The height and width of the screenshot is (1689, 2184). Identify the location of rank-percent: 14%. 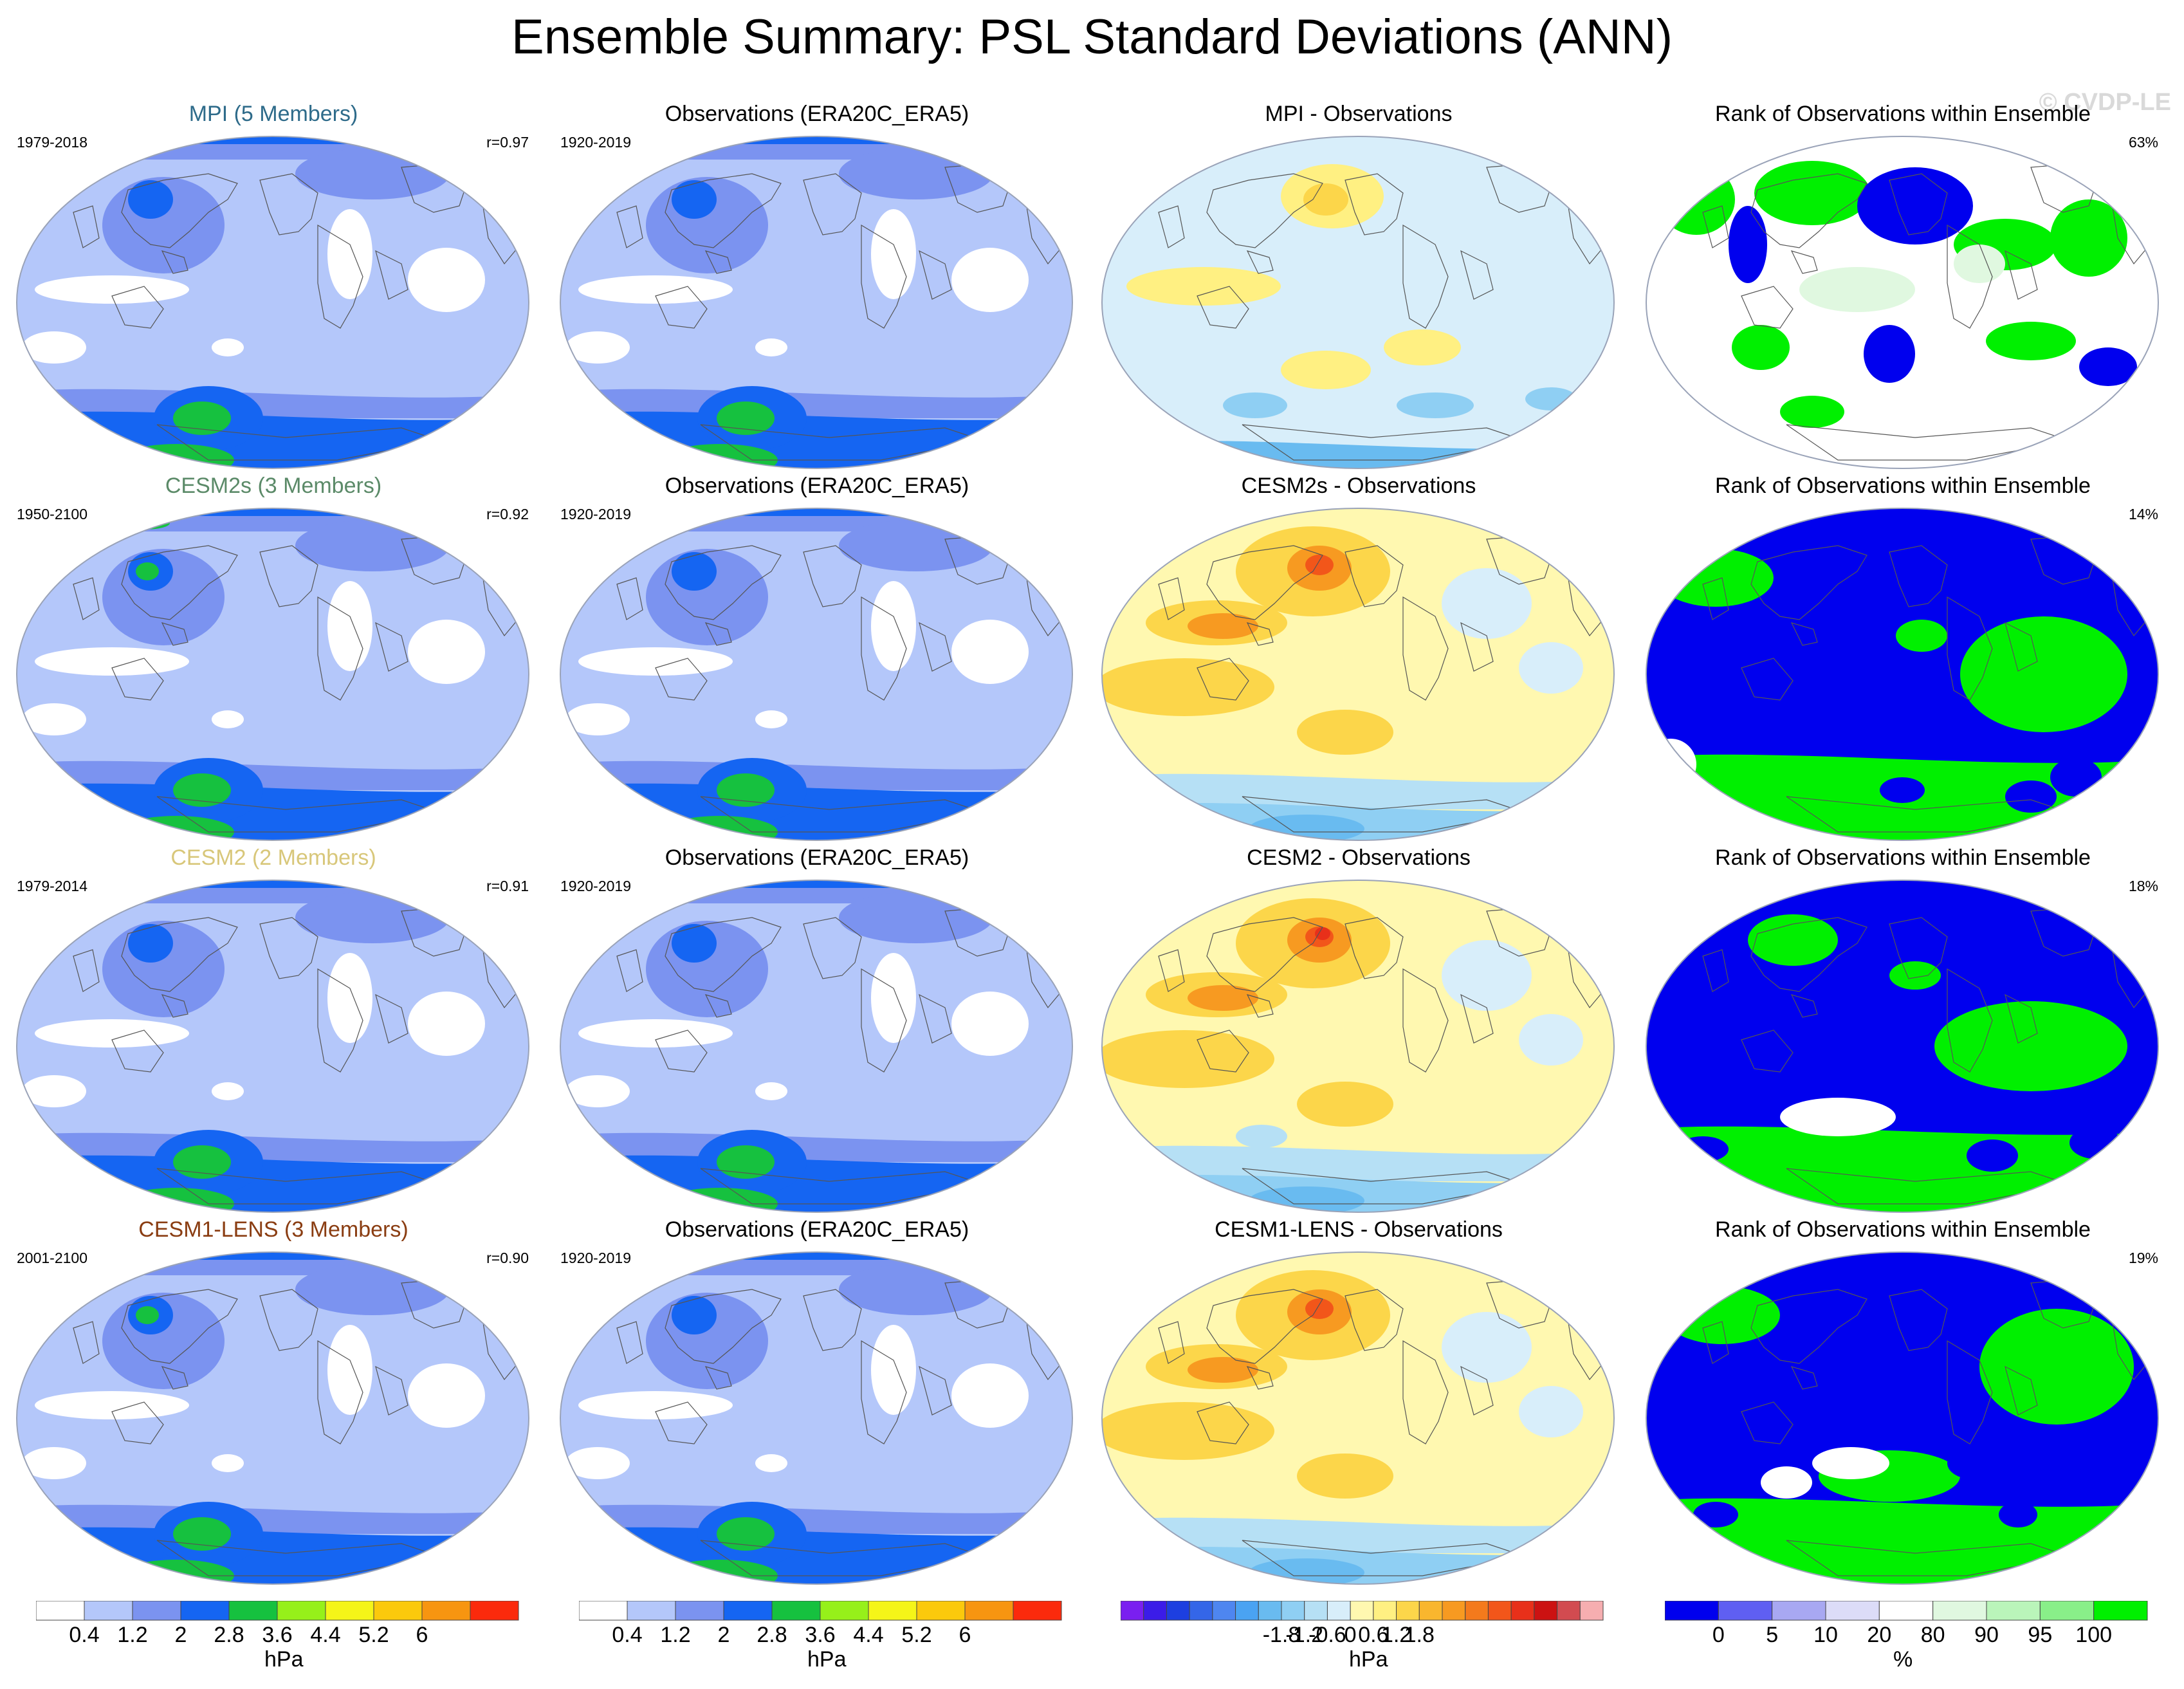
(2143, 514).